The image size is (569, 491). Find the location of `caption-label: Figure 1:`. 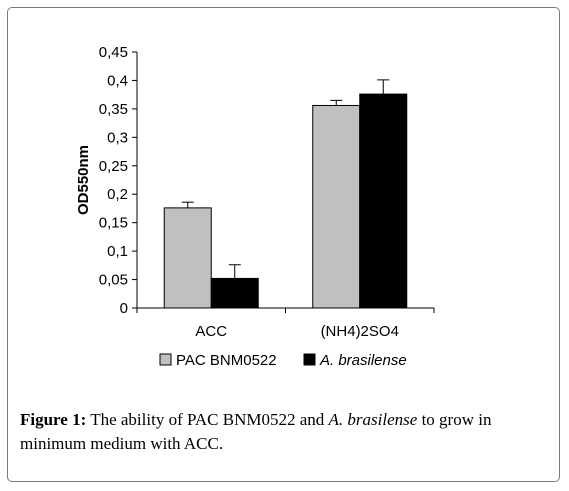

caption-label: Figure 1: is located at coordinates (53, 419).